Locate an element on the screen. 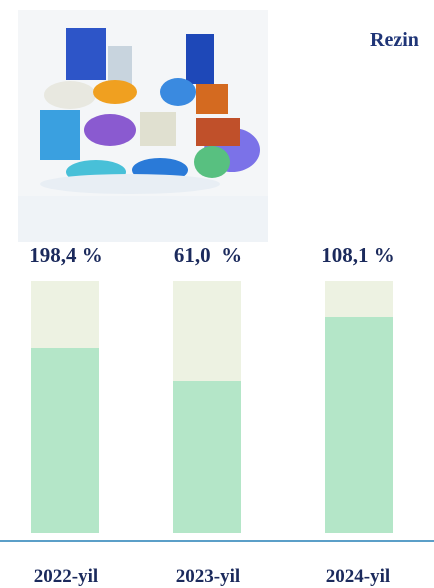 The width and height of the screenshot is (434, 588). title: Rezin is located at coordinates (394, 40).